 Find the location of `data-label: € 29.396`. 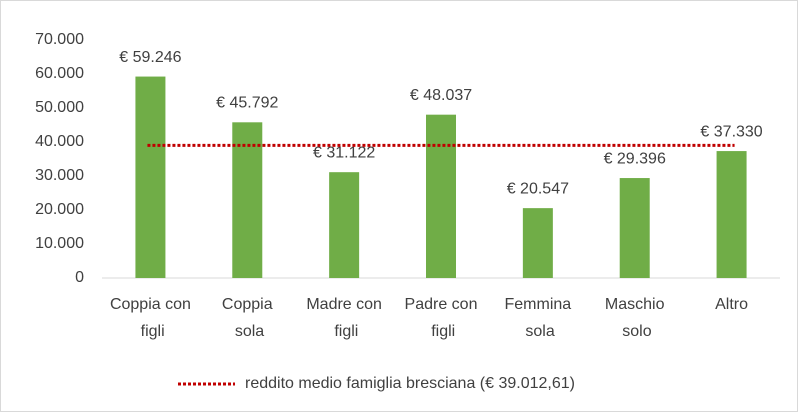

data-label: € 29.396 is located at coordinates (635, 158).